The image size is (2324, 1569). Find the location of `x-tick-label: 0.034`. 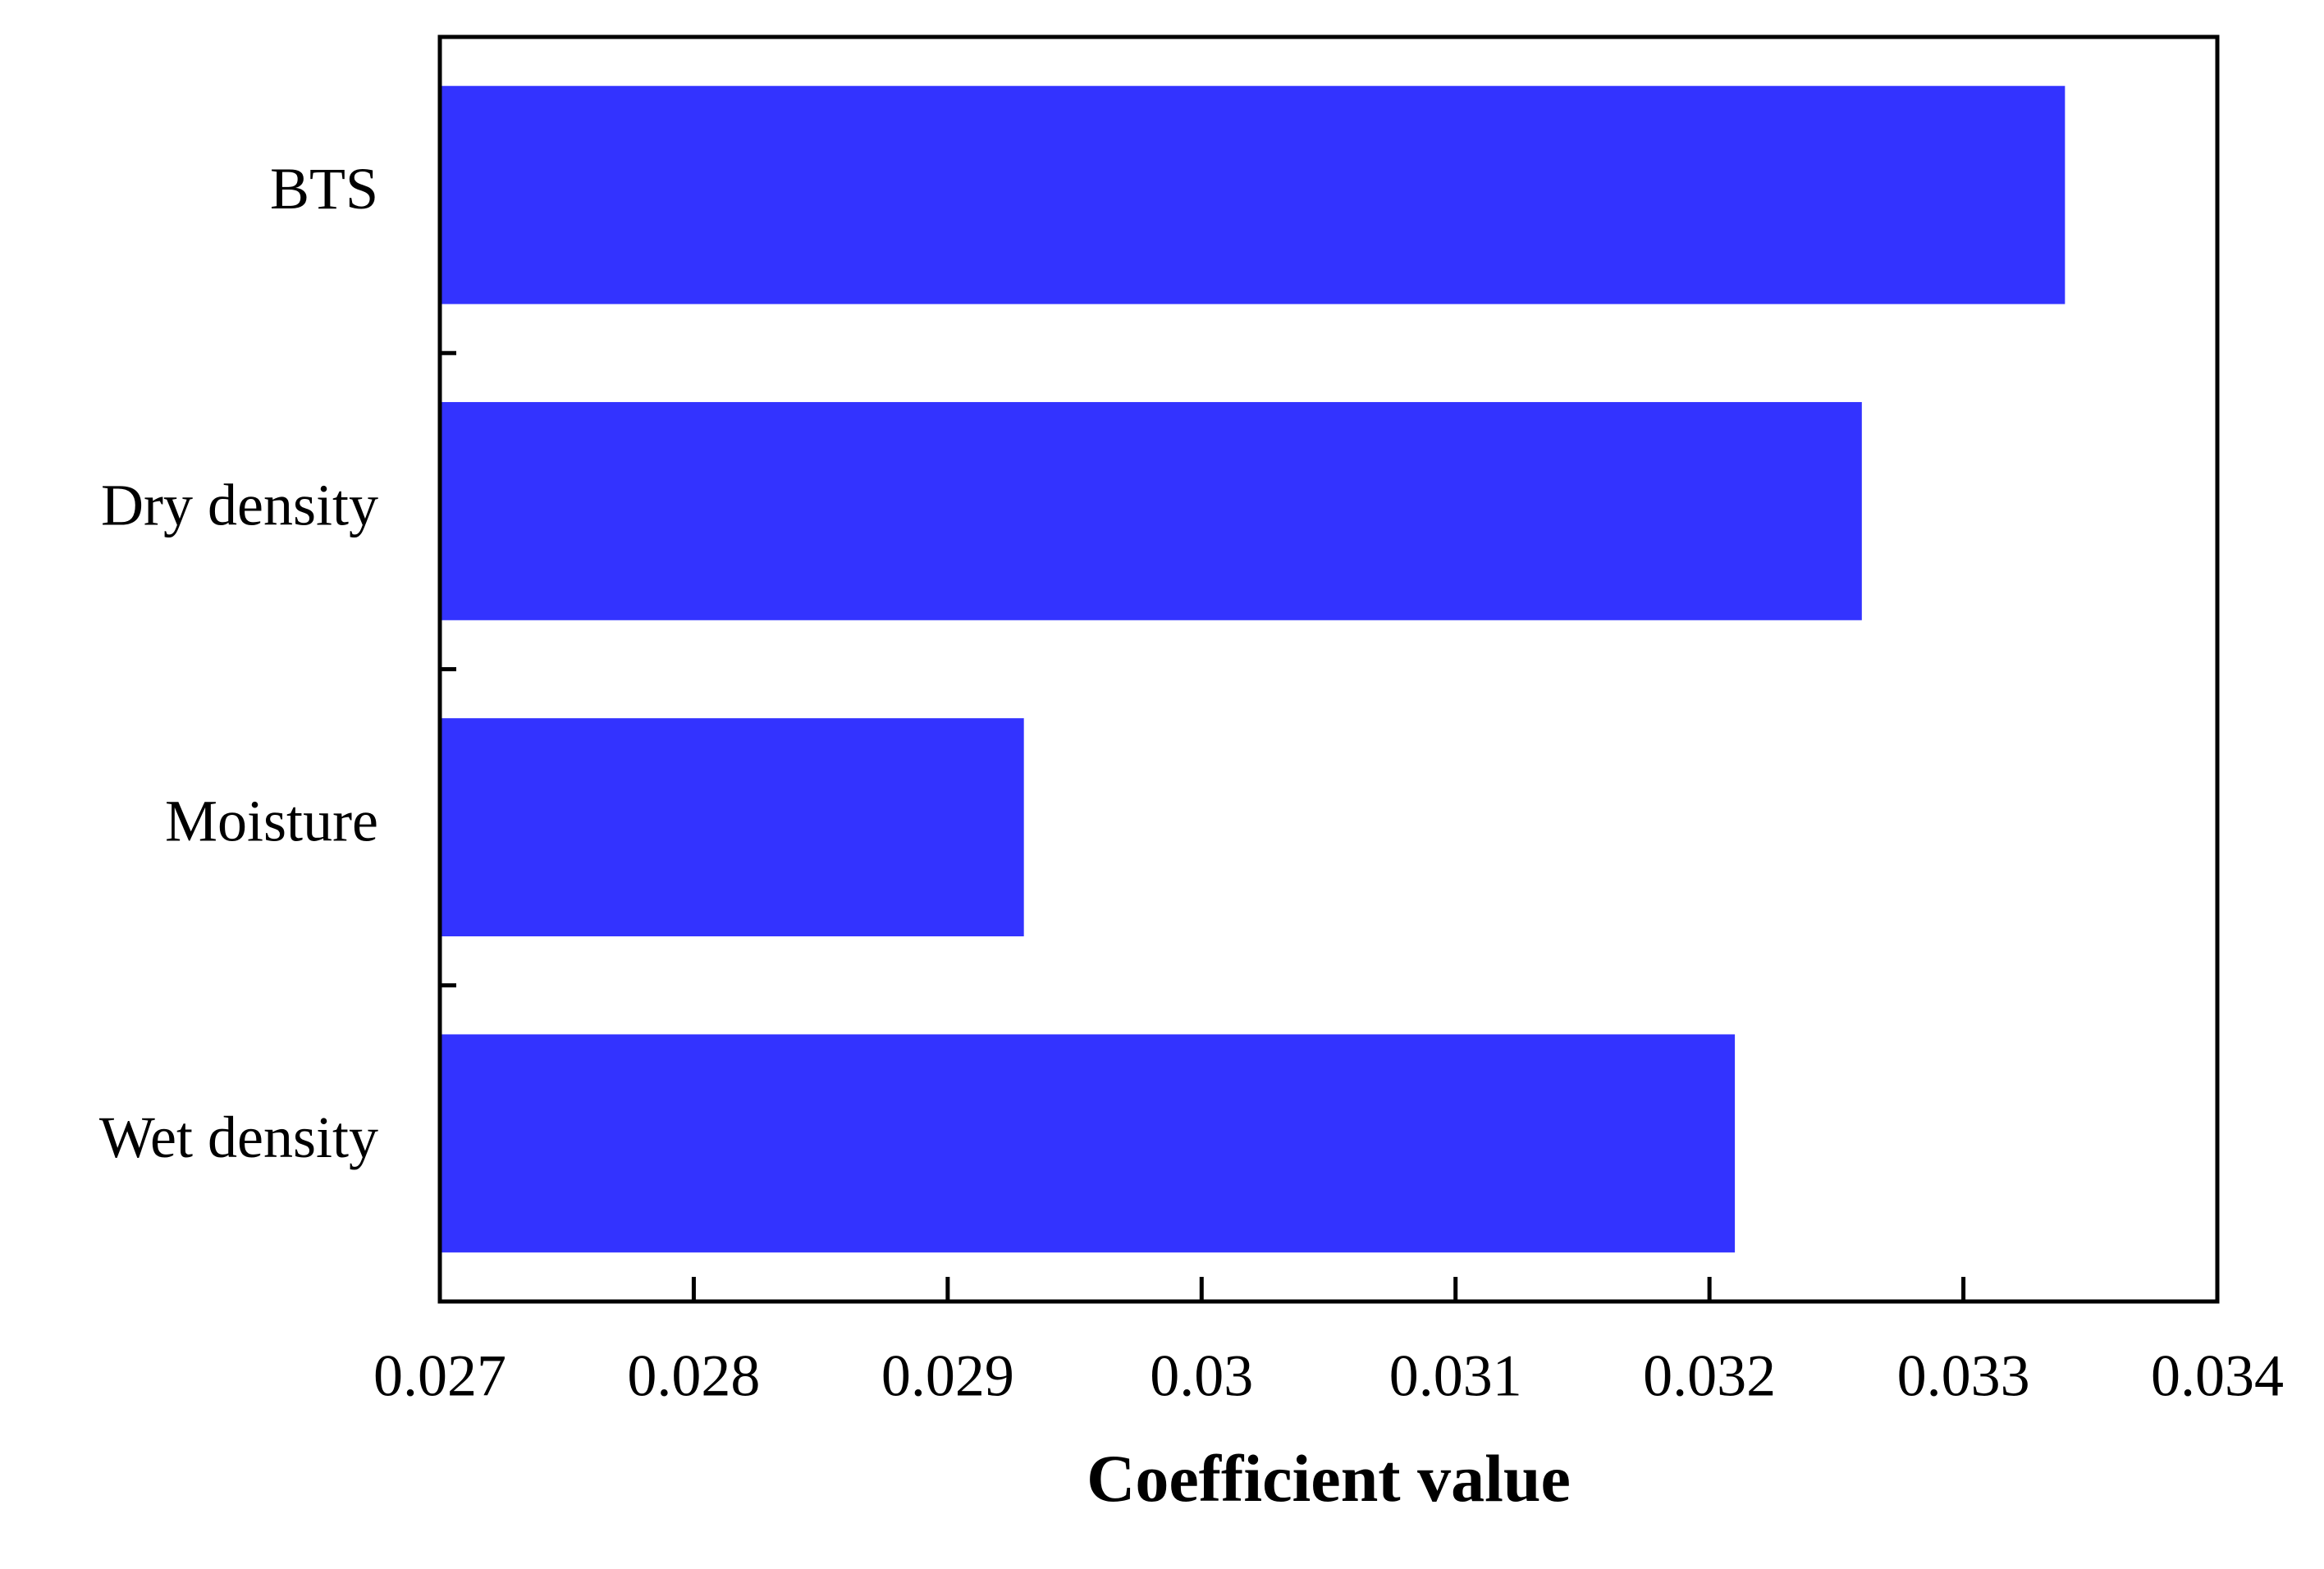

x-tick-label: 0.034 is located at coordinates (2217, 1376).